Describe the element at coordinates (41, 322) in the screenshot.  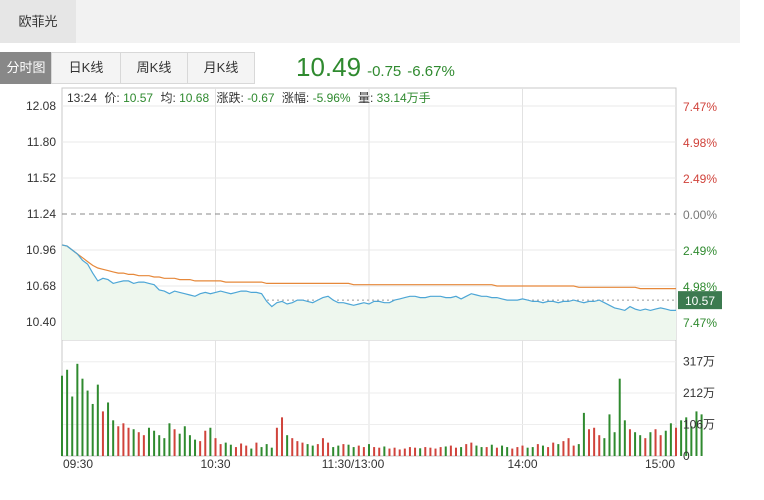
I see `y-tick-left: 10.40` at that location.